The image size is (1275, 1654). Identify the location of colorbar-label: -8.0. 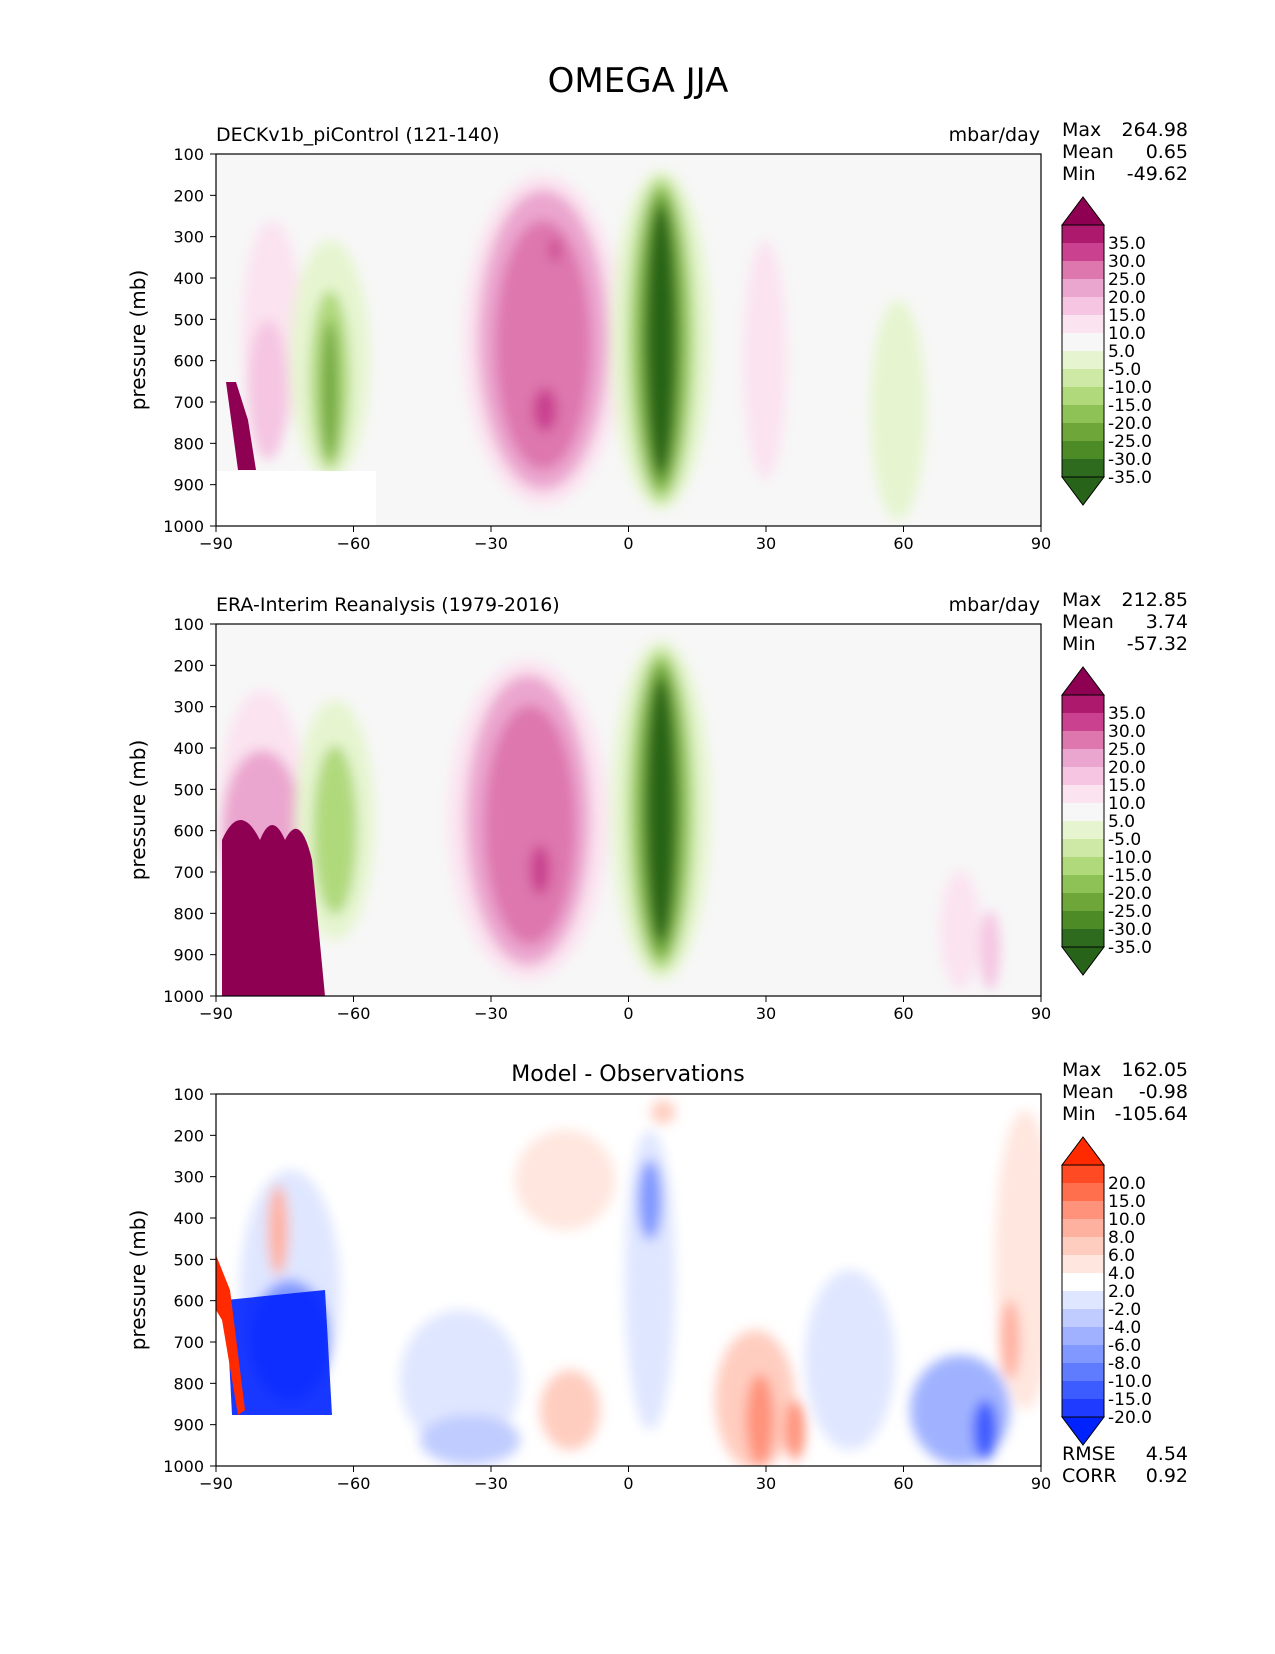
(1124, 1364).